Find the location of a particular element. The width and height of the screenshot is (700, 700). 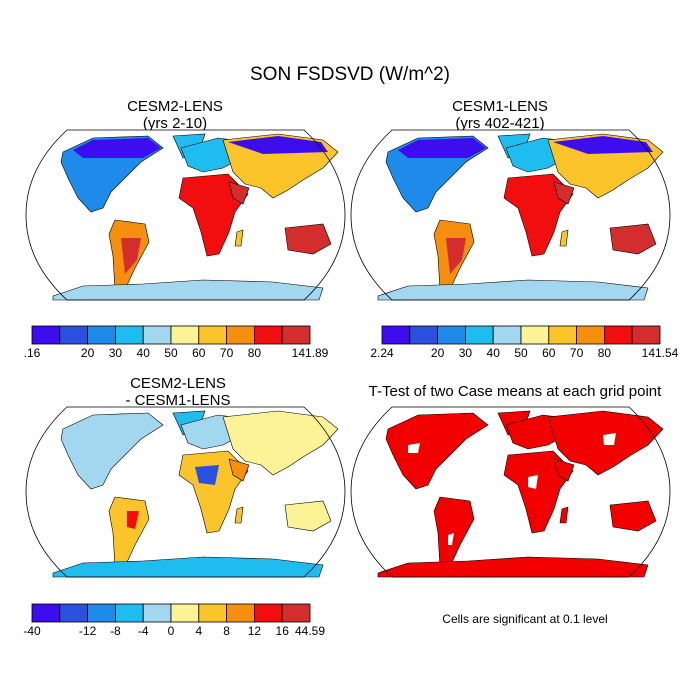

continent-asia is located at coordinates (280, 443).